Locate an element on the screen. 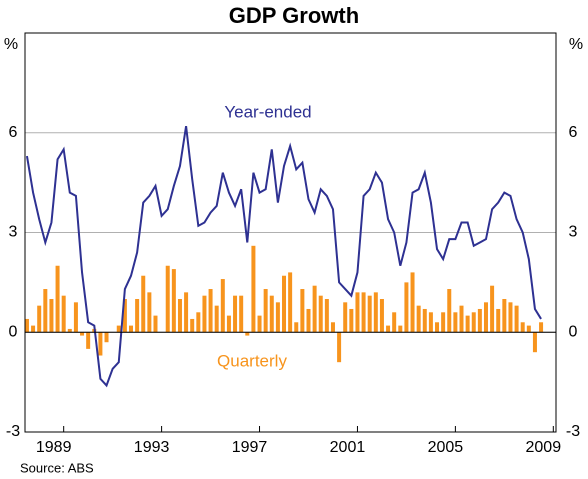  x-tick-label: 2005 is located at coordinates (446, 447).